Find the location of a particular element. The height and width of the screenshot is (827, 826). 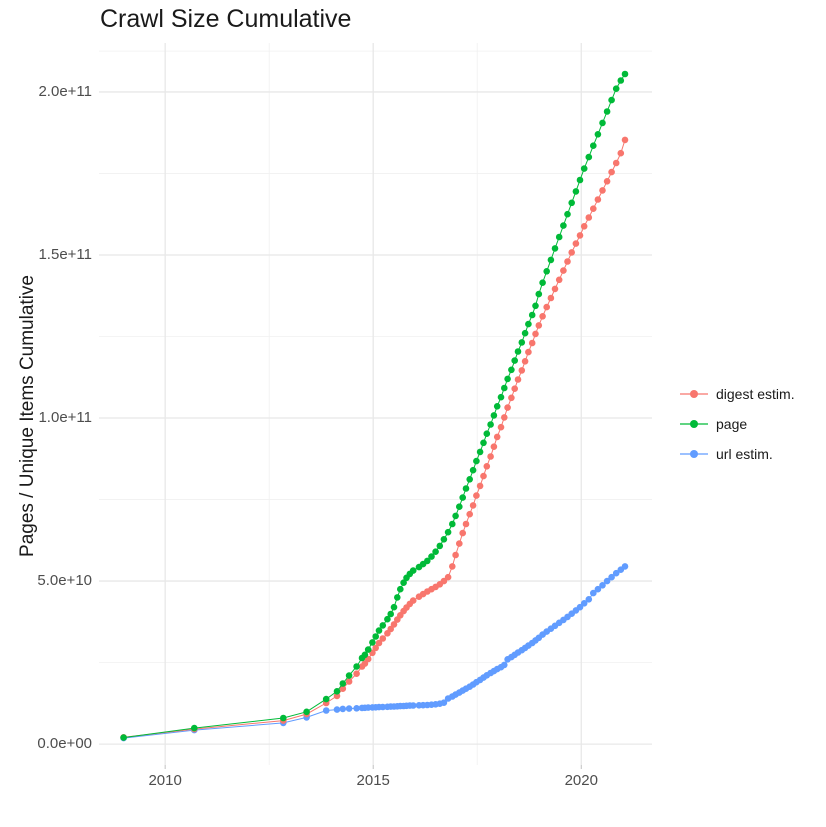

legend-label: page is located at coordinates (732, 424).